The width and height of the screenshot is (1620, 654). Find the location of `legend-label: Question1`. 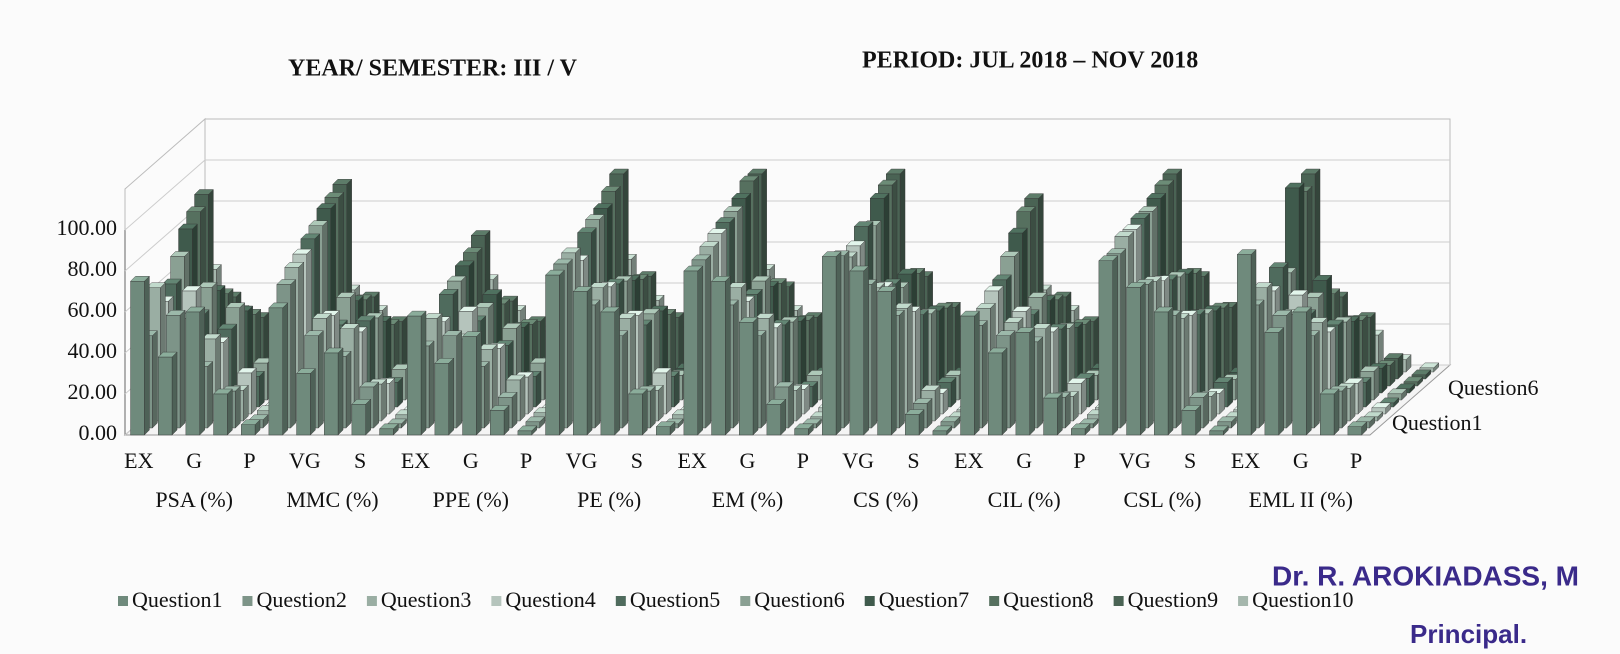

legend-label: Question1 is located at coordinates (177, 599).